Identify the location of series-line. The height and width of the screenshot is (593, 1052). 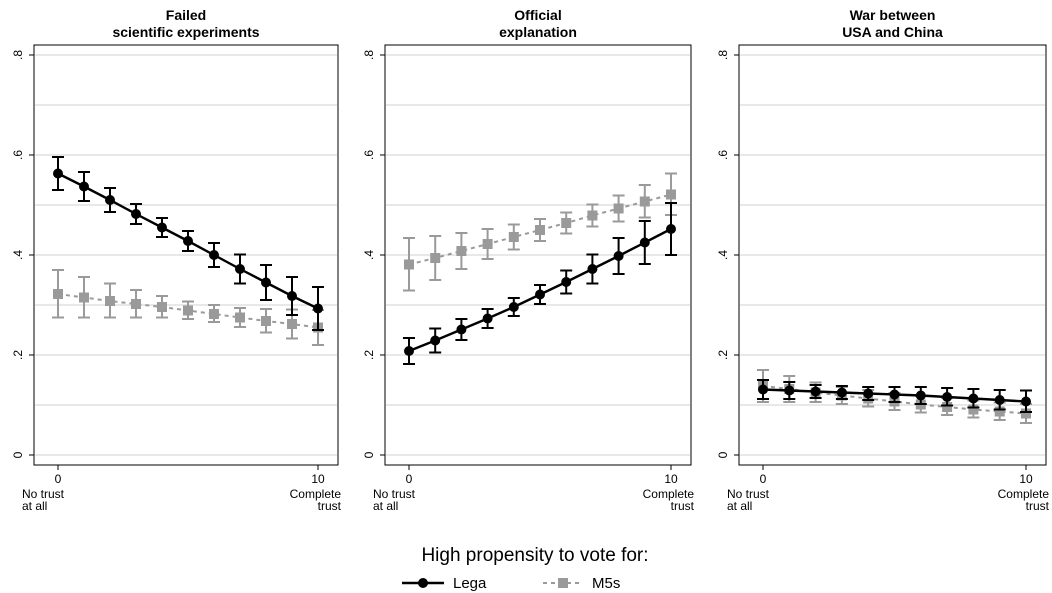
(540, 229).